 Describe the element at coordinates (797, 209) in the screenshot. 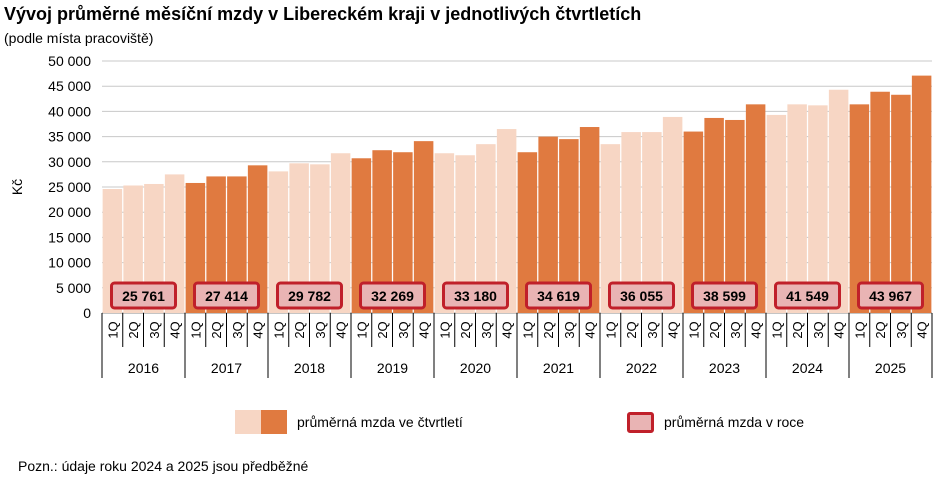

I see `bar-2024-2Q` at that location.